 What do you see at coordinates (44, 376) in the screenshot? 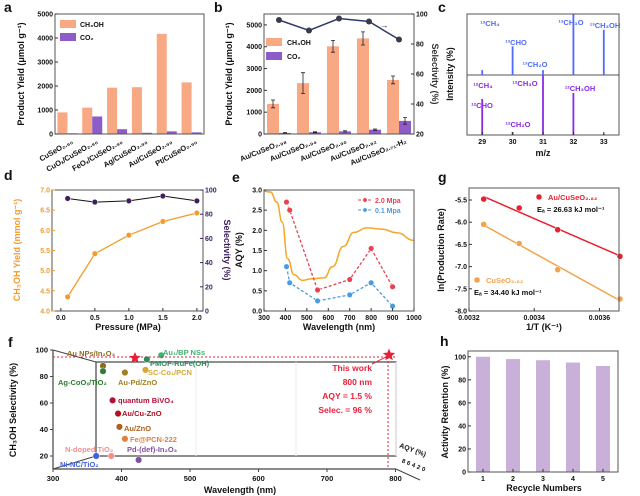
I see `y-tick-label: 80` at bounding box center [44, 376].